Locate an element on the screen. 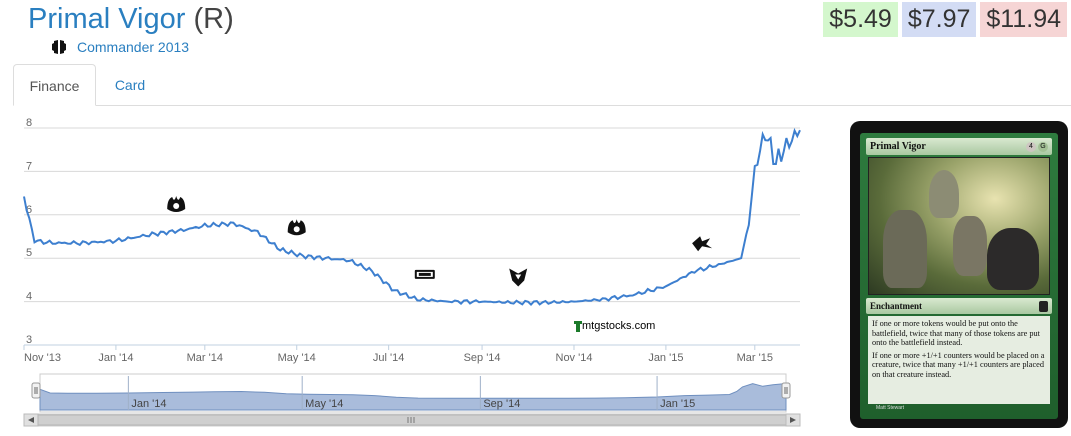  scrollbar-thumb is located at coordinates (412, 420).